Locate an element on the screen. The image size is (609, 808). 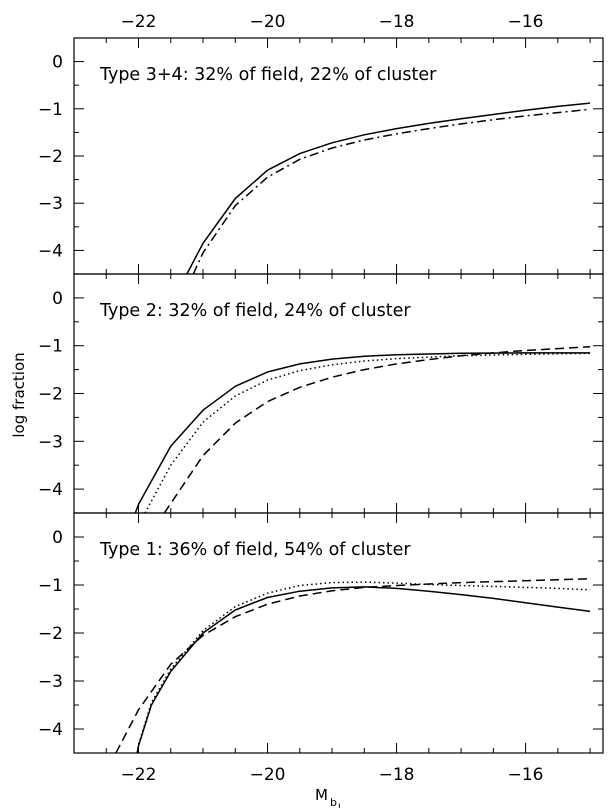
panel-annotation: Type 1: 36% of field, 54% of cluster is located at coordinates (255, 550).